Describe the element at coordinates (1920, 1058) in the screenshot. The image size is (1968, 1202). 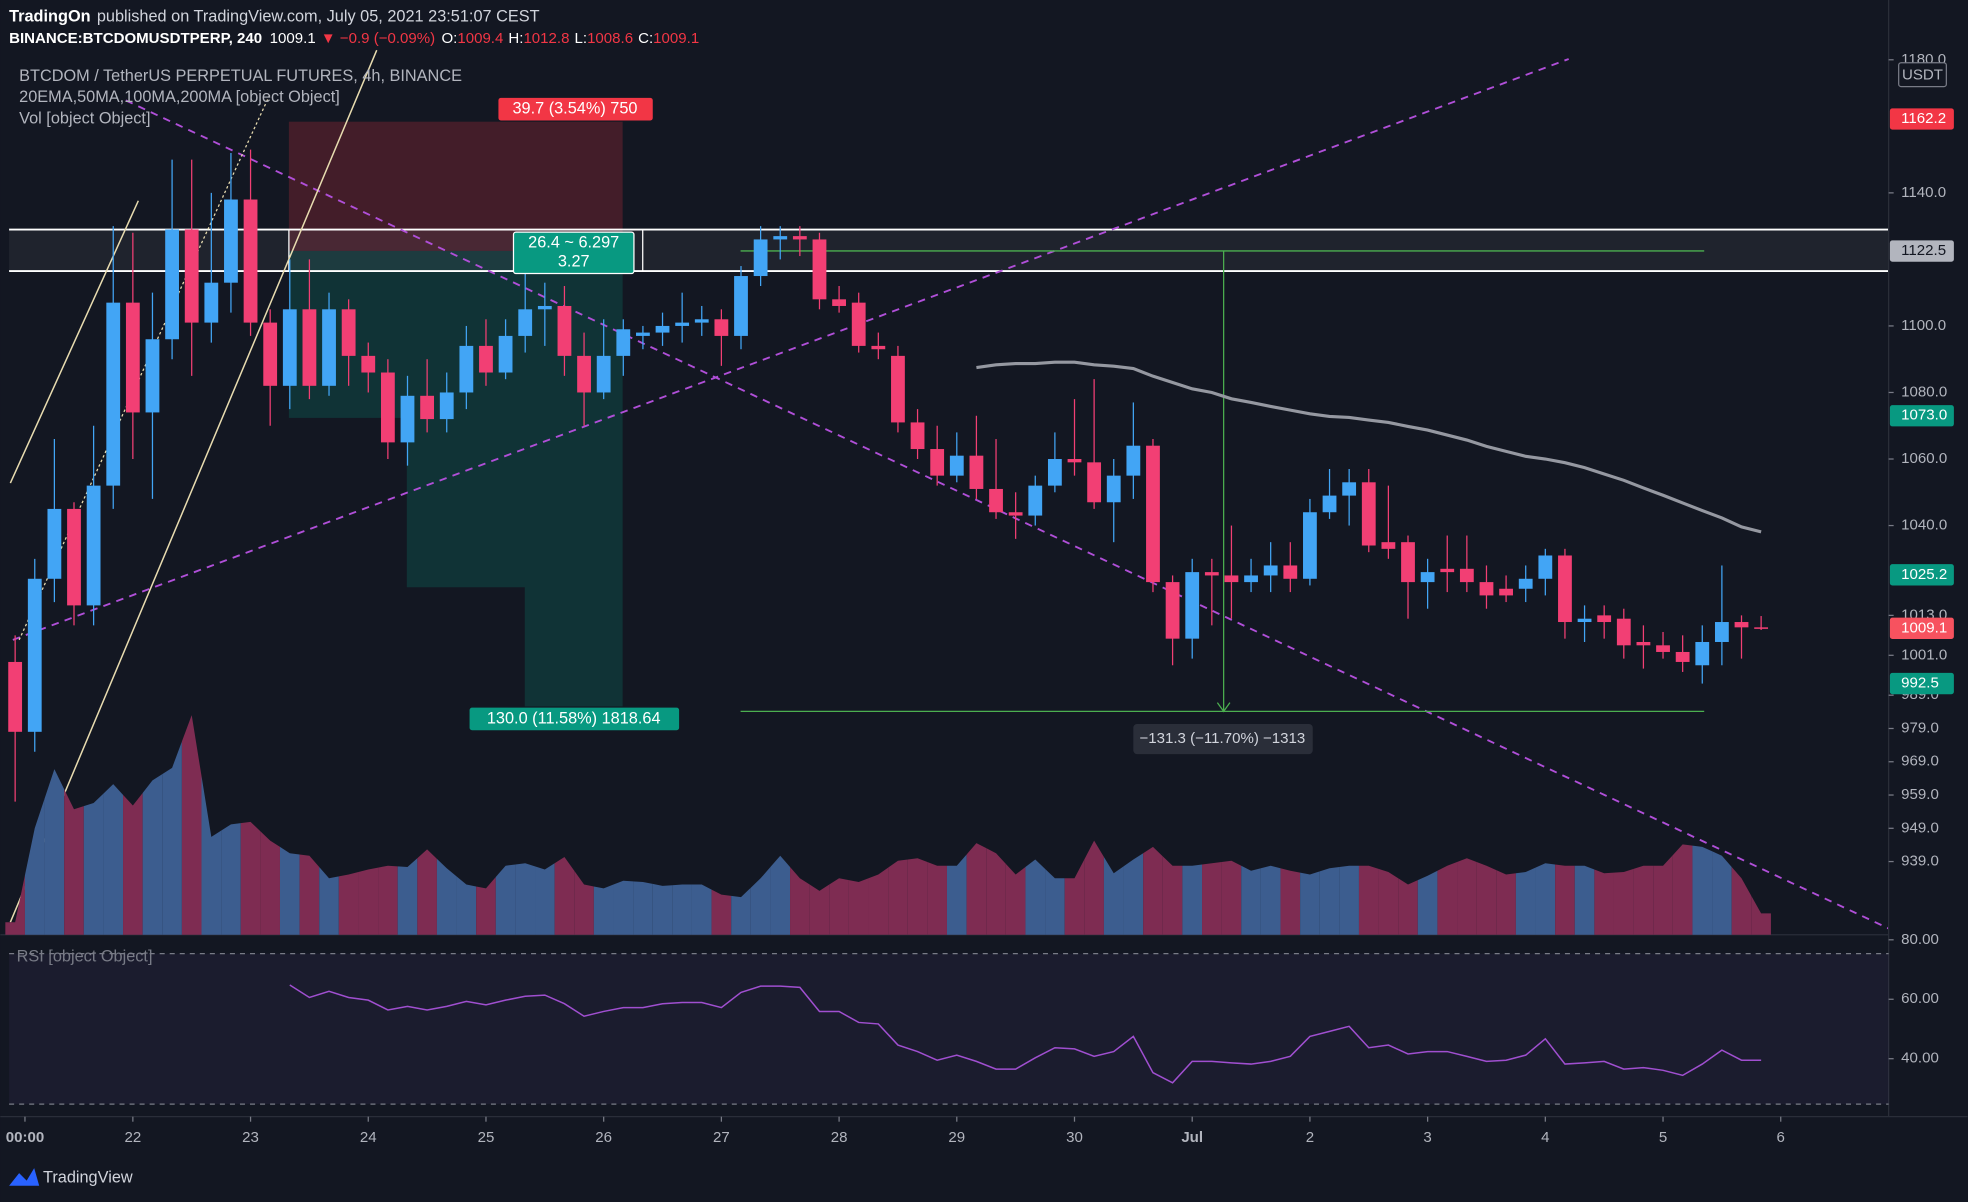
I see `rsi-tick-label: 40.00` at that location.